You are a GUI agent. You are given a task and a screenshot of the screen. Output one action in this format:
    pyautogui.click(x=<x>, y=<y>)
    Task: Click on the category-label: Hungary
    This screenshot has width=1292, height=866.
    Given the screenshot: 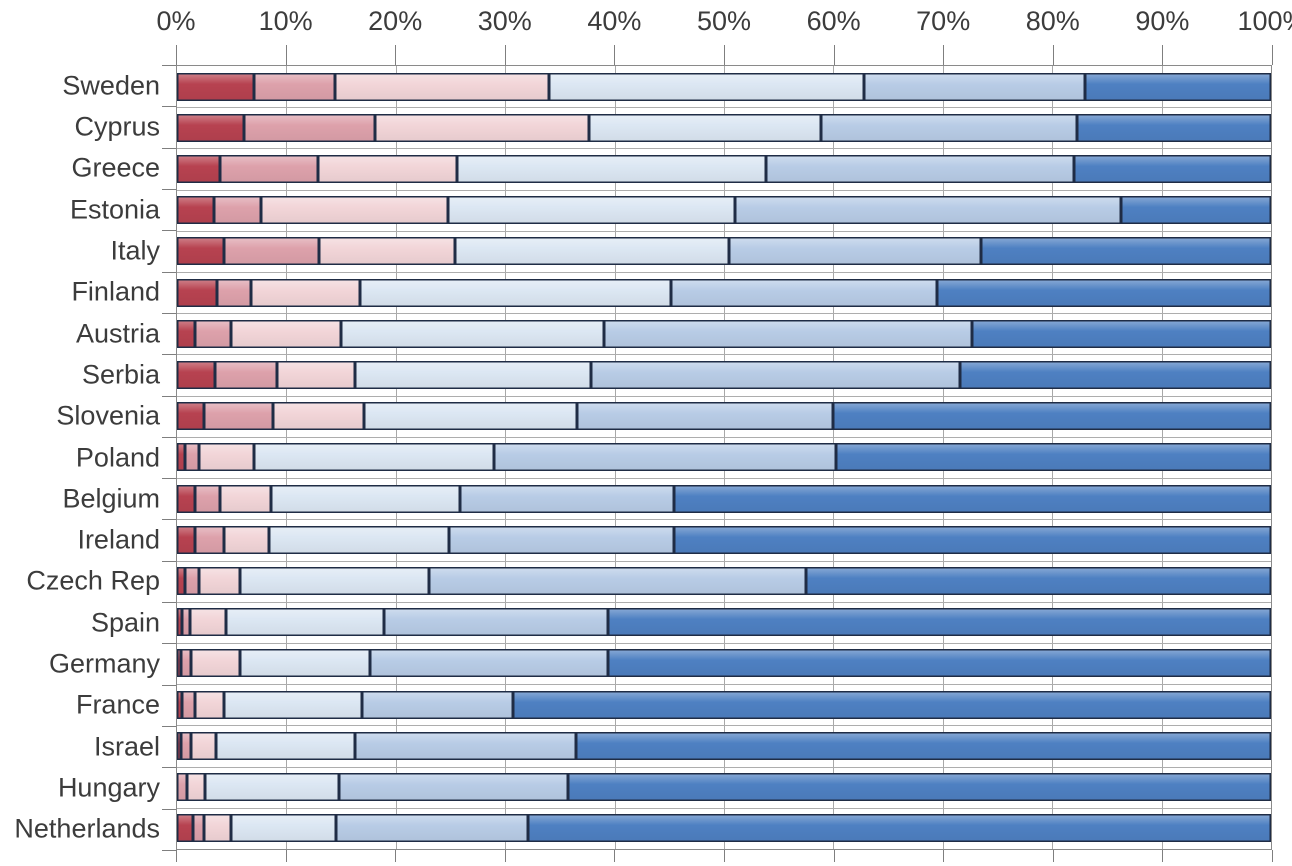 What is the action you would take?
    pyautogui.click(x=108, y=787)
    